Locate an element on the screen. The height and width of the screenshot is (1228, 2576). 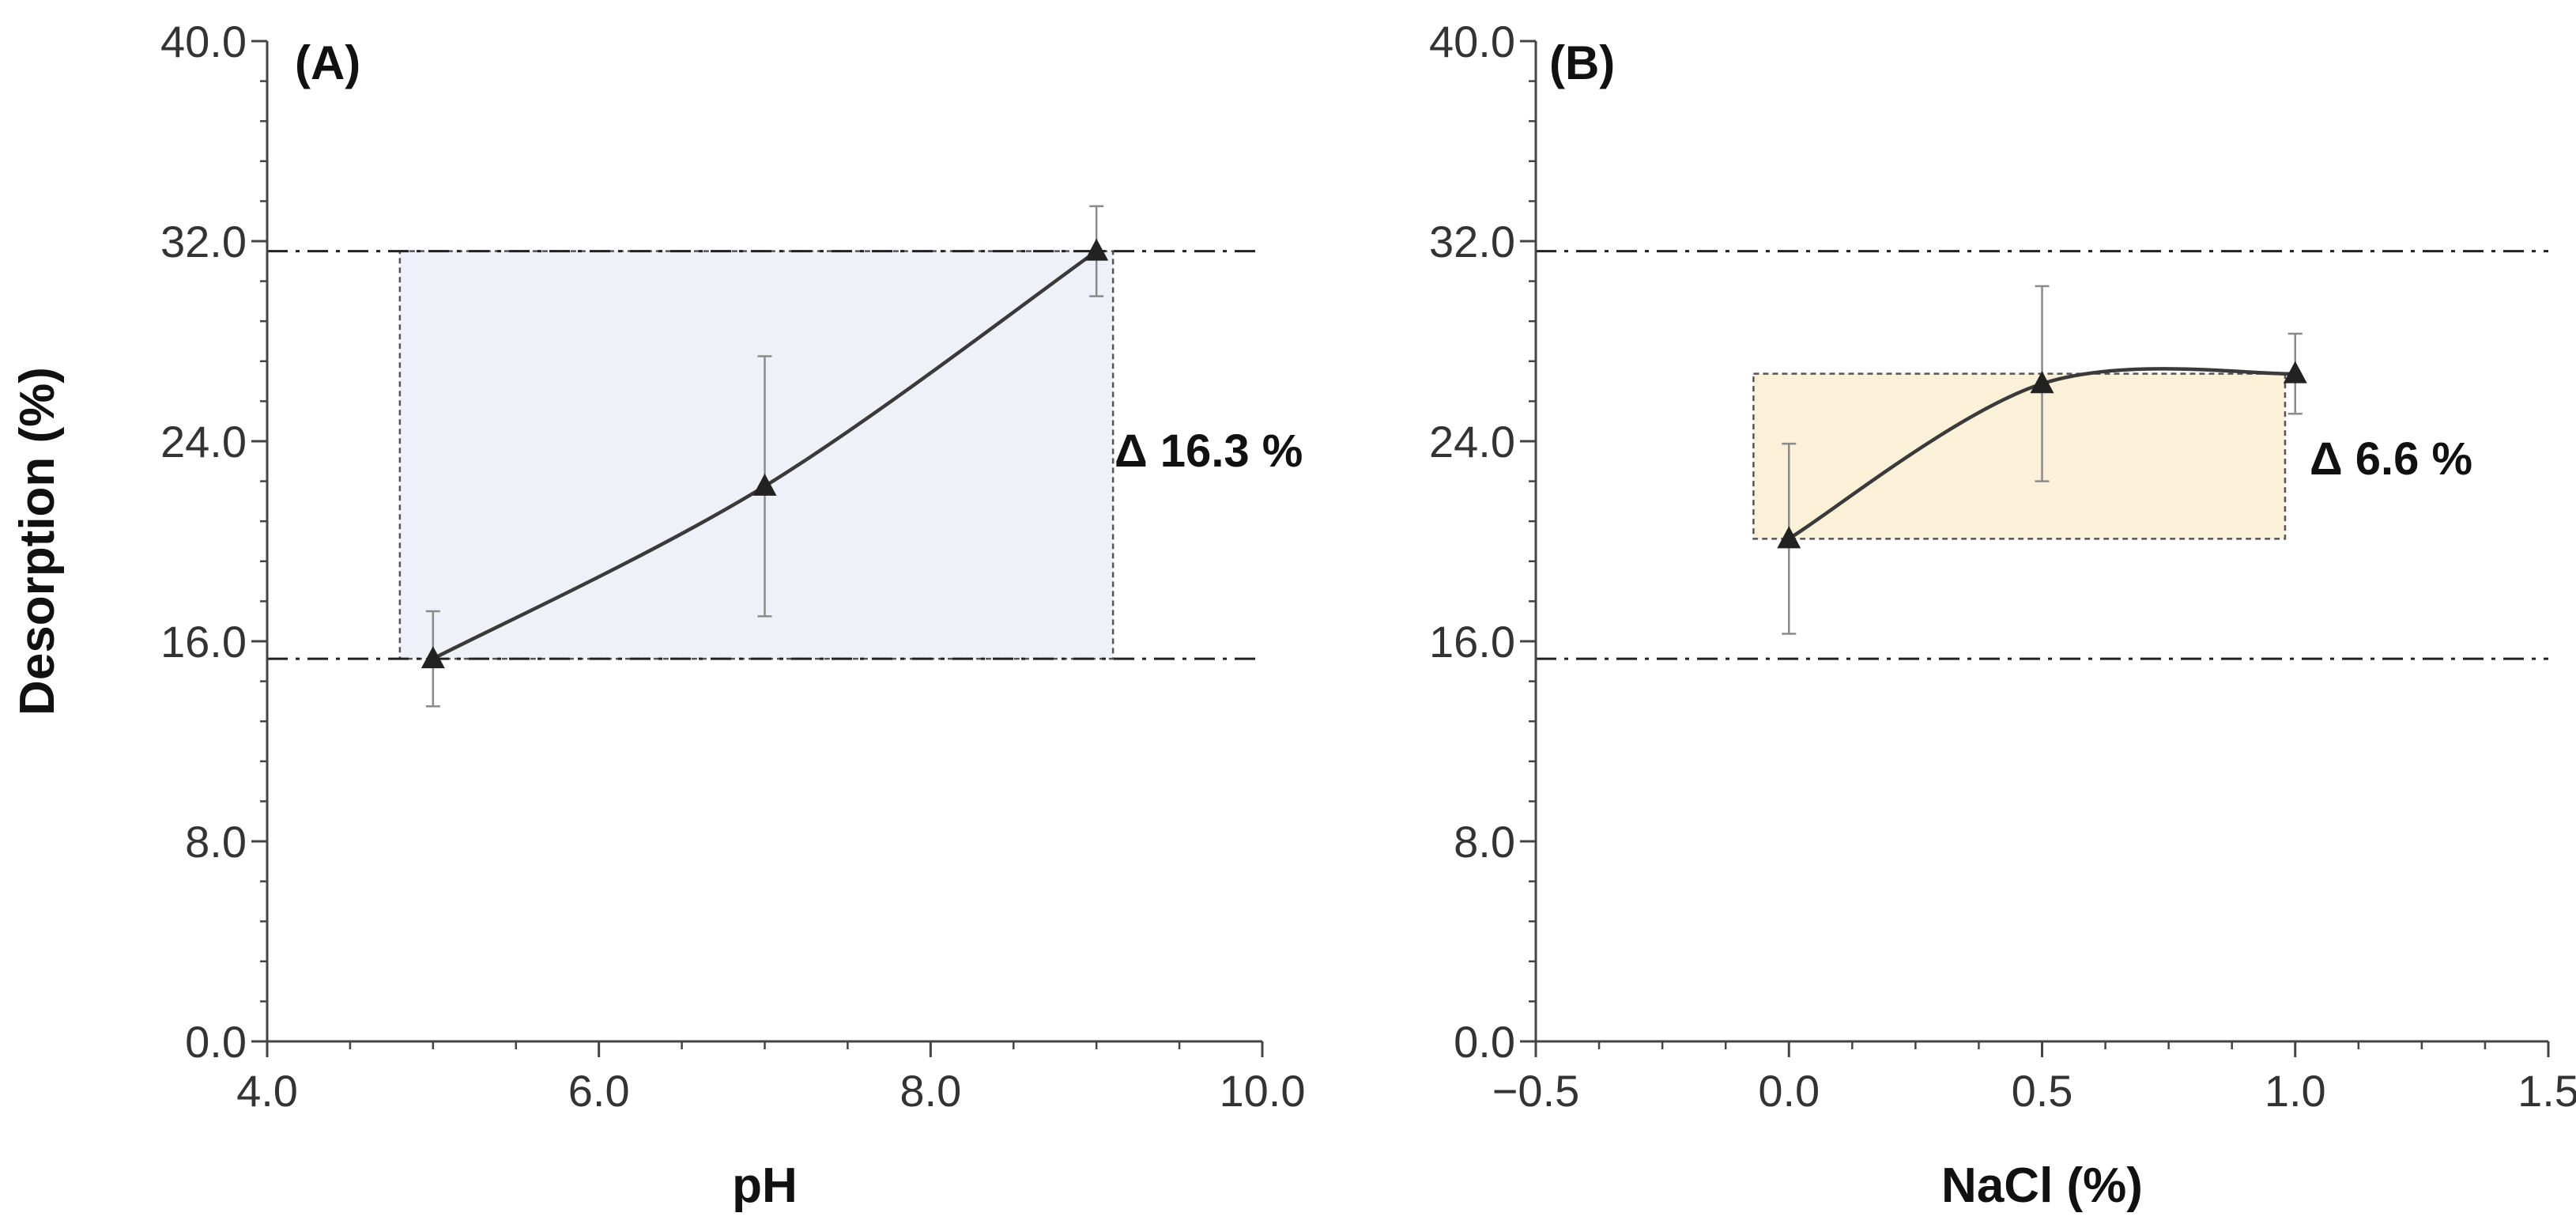
x-tick-label: 6.0 is located at coordinates (599, 1091).